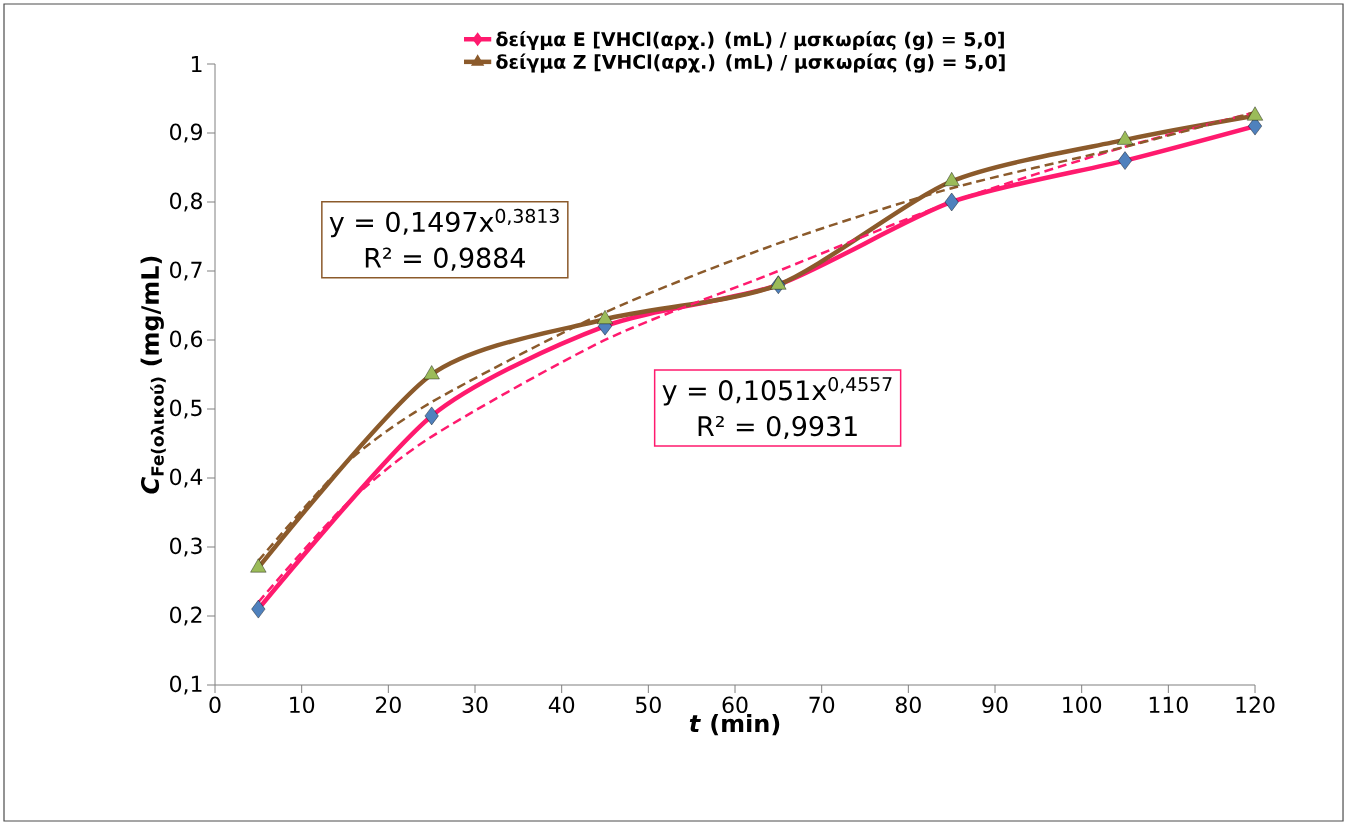 This screenshot has width=1347, height=825. What do you see at coordinates (734, 724) in the screenshot?
I see `x-axis-title: t (min)` at bounding box center [734, 724].